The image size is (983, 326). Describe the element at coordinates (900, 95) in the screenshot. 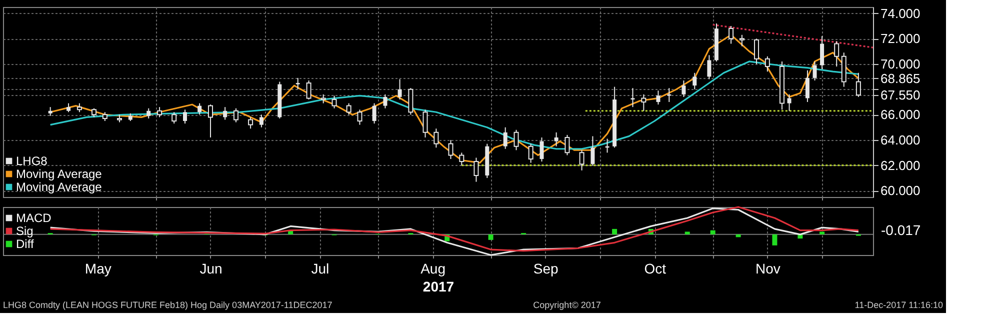

I see `y-tick-label: 67.550` at that location.